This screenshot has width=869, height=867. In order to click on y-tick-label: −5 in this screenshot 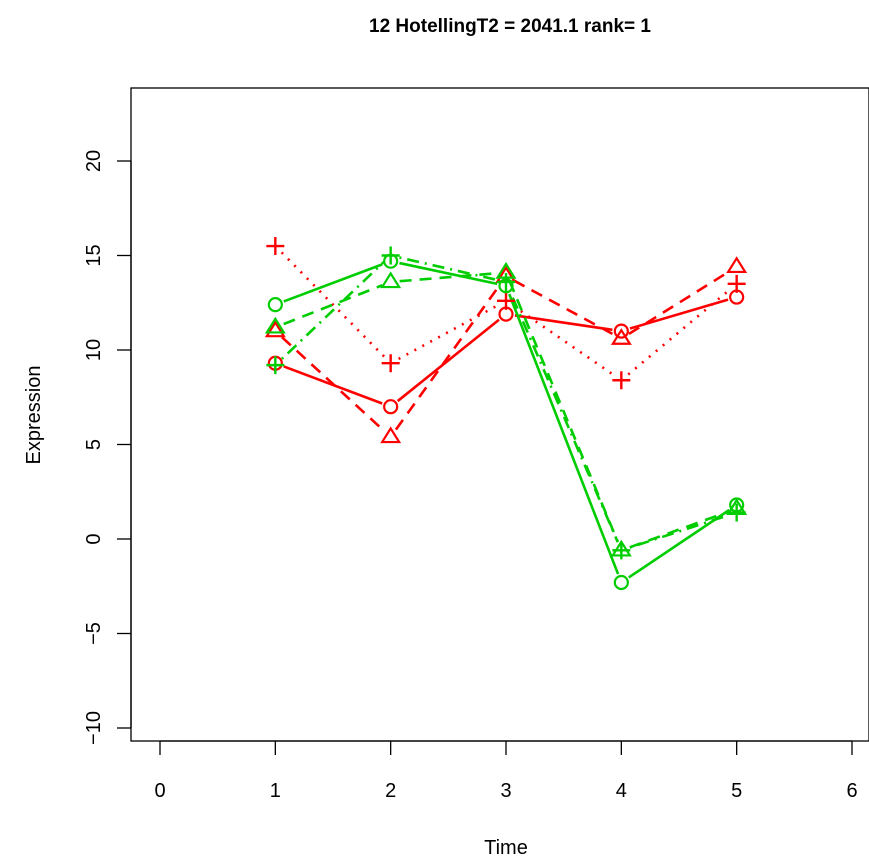, I will do `click(94, 633)`.